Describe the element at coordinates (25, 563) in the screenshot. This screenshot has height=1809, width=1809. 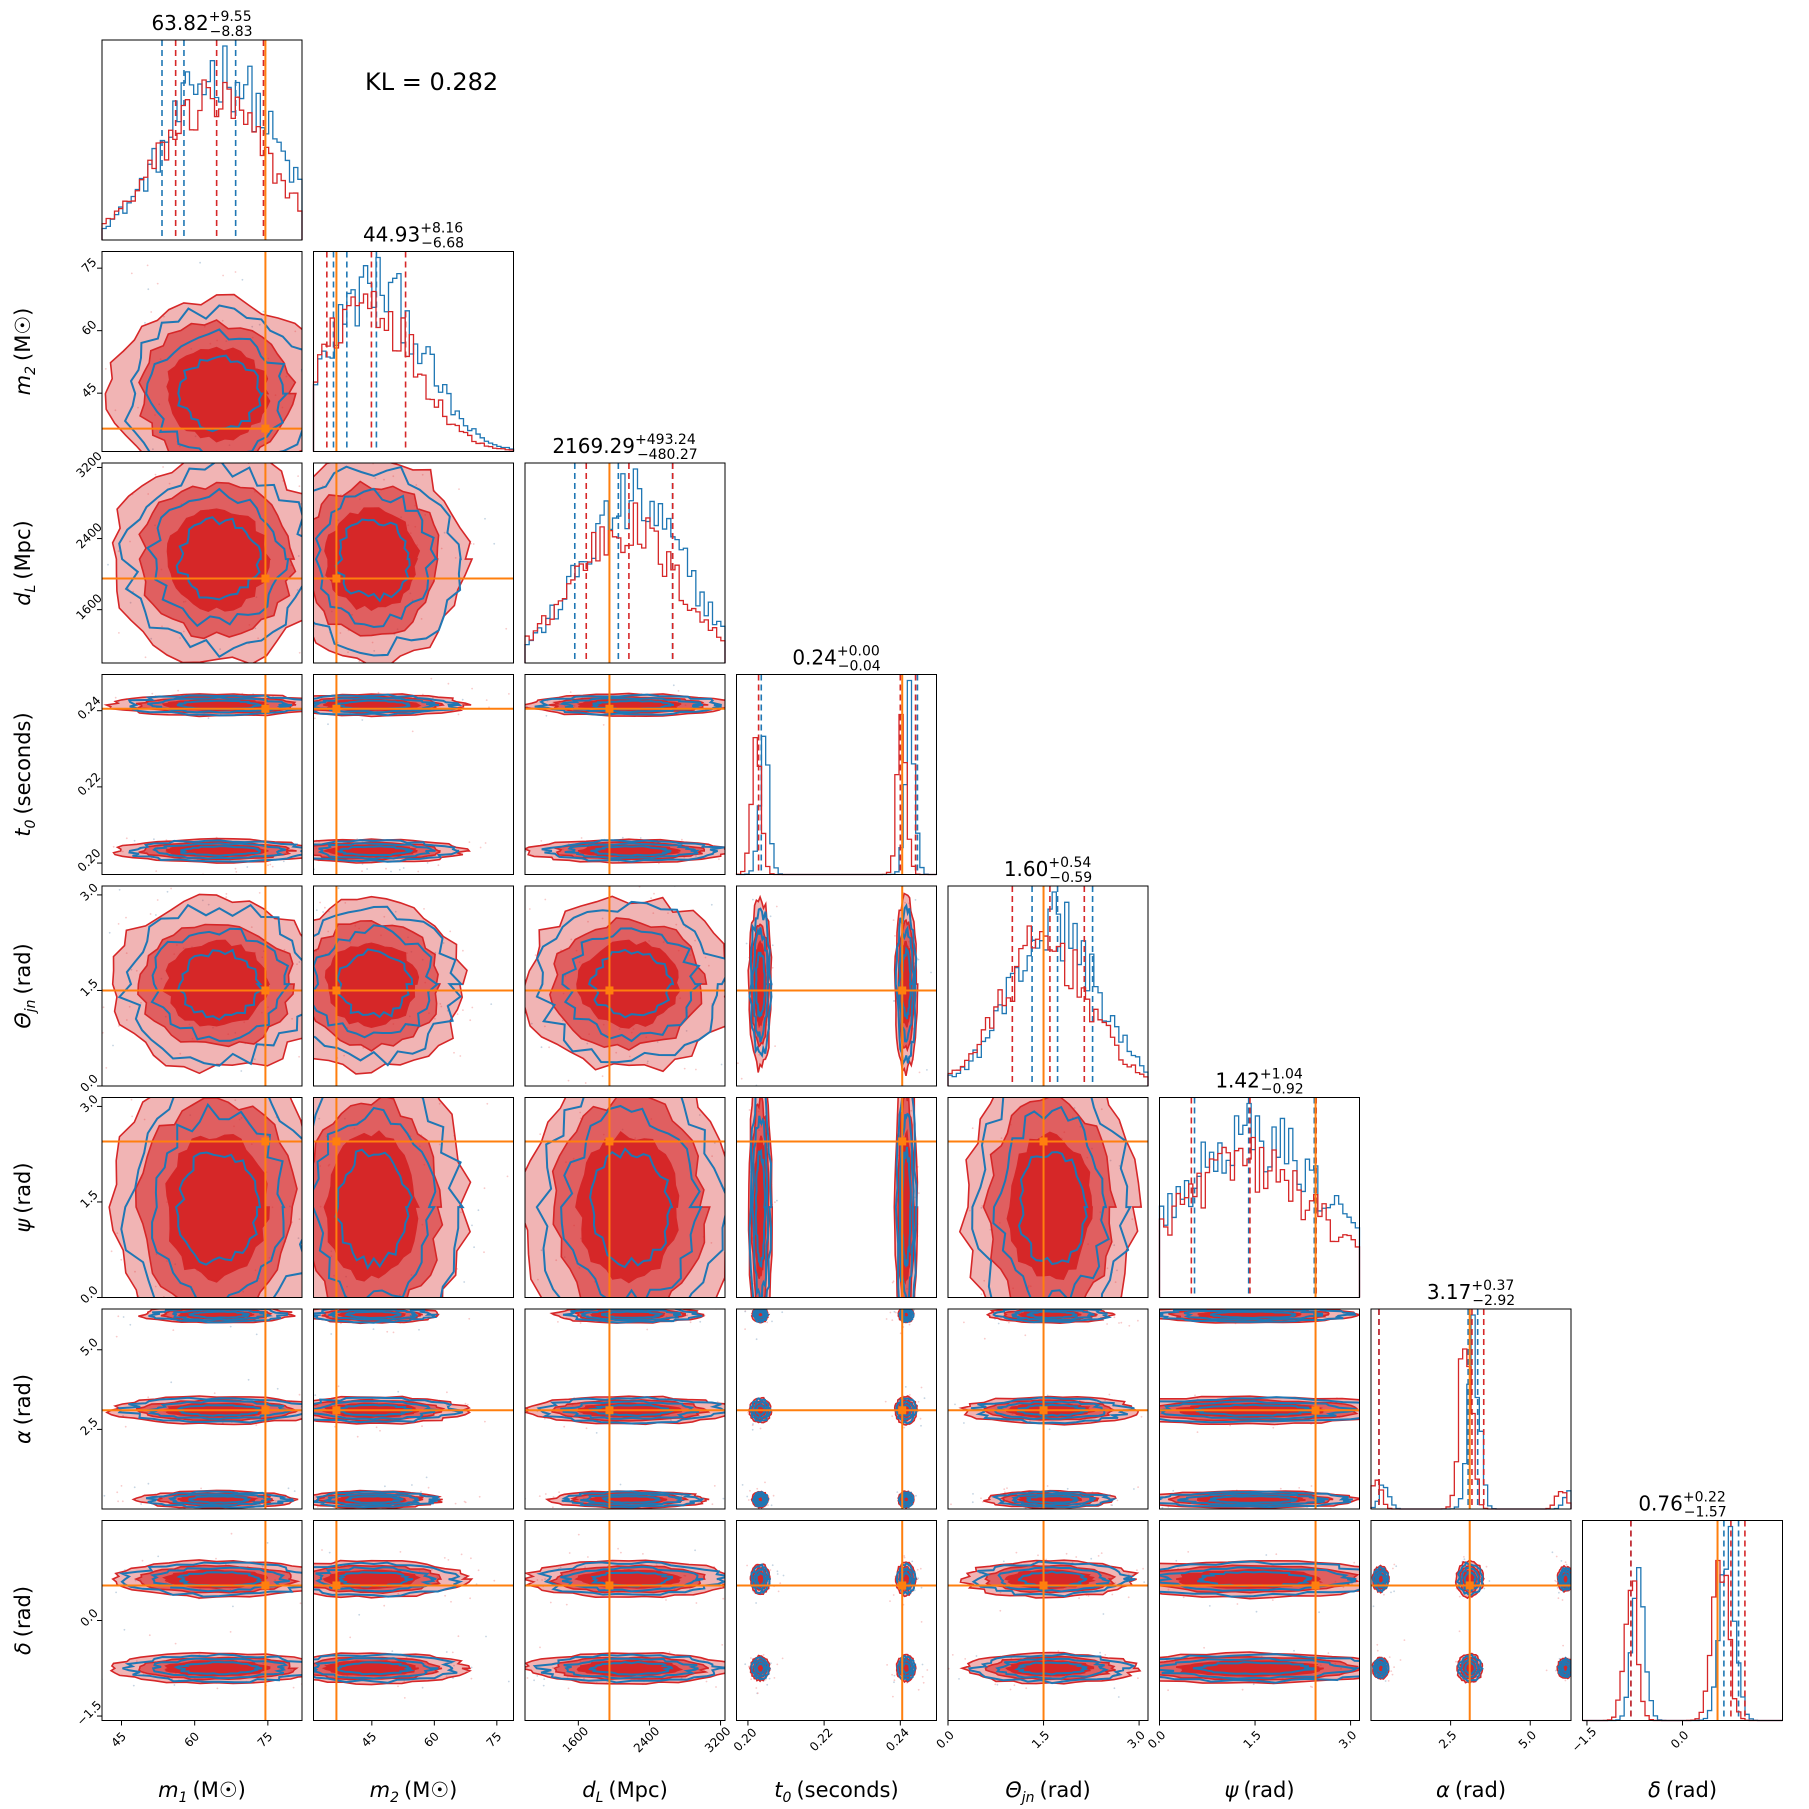
I see `y-axis-label-dL: dL(Mpc)` at that location.